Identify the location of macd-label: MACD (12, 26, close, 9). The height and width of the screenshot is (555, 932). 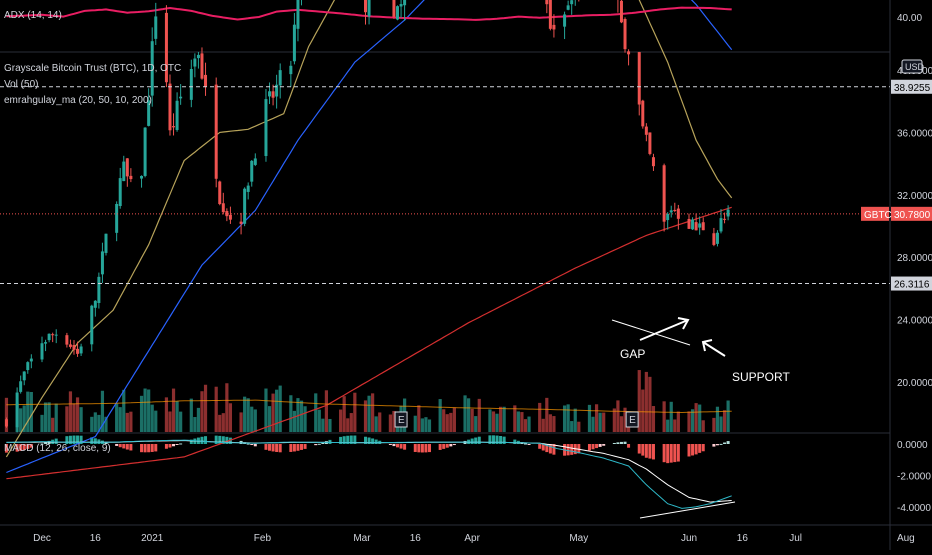
(57, 448).